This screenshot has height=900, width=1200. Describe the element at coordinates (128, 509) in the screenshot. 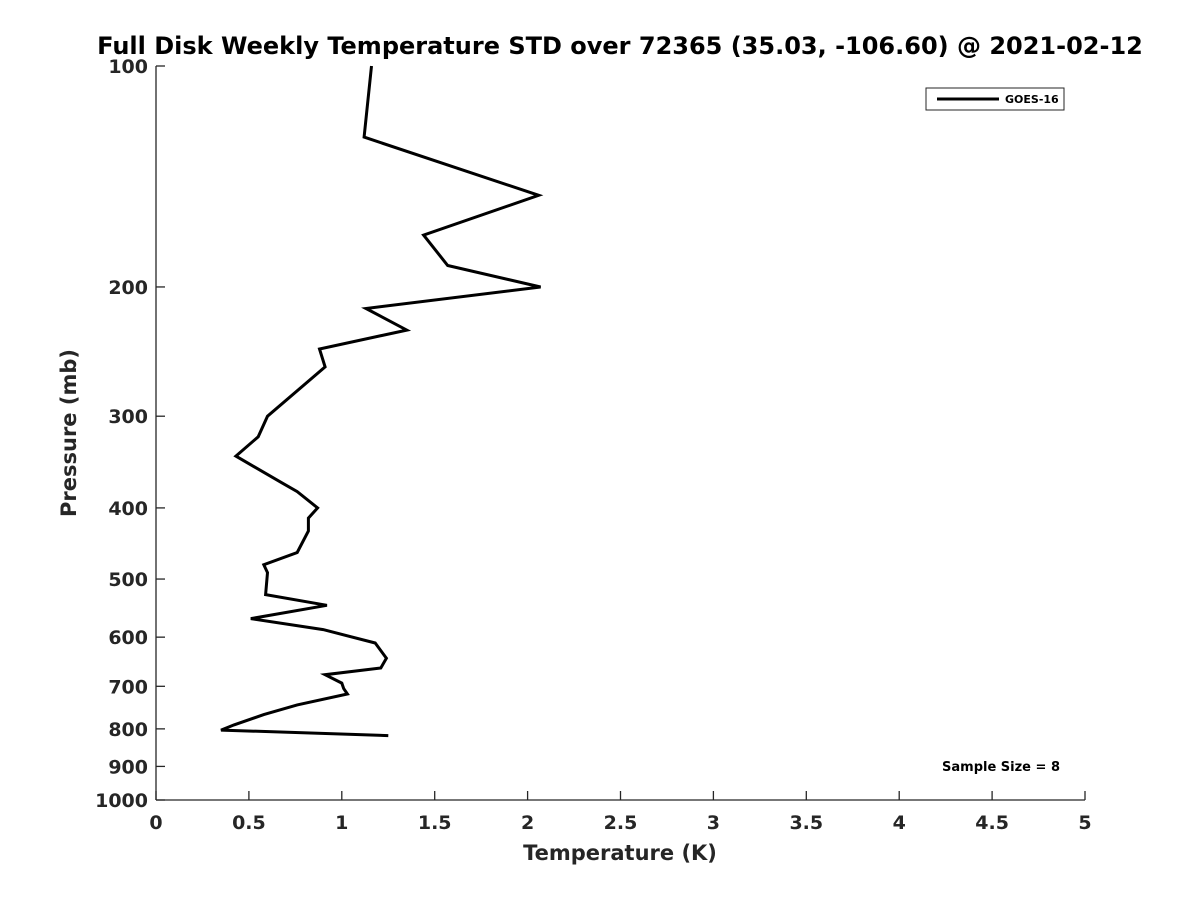

I see `y-tick-label: 400` at that location.